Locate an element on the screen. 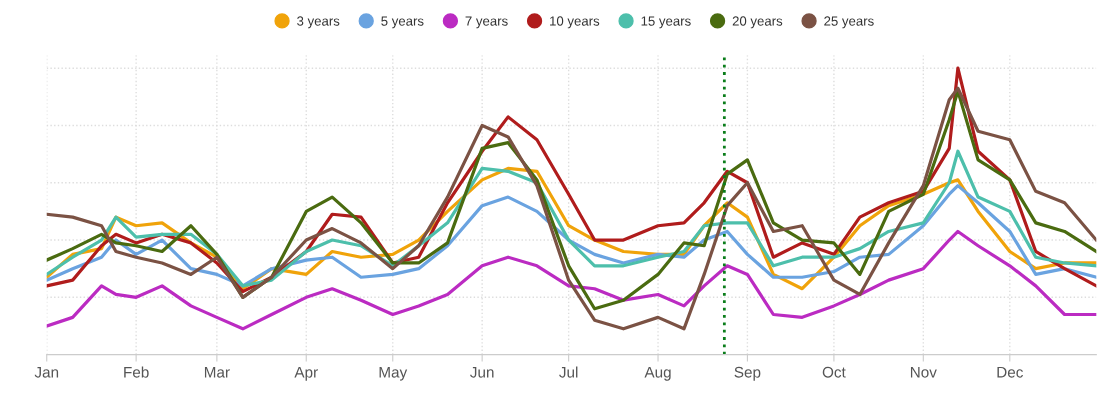 The image size is (1113, 394). legend-label: 20 years is located at coordinates (757, 22).